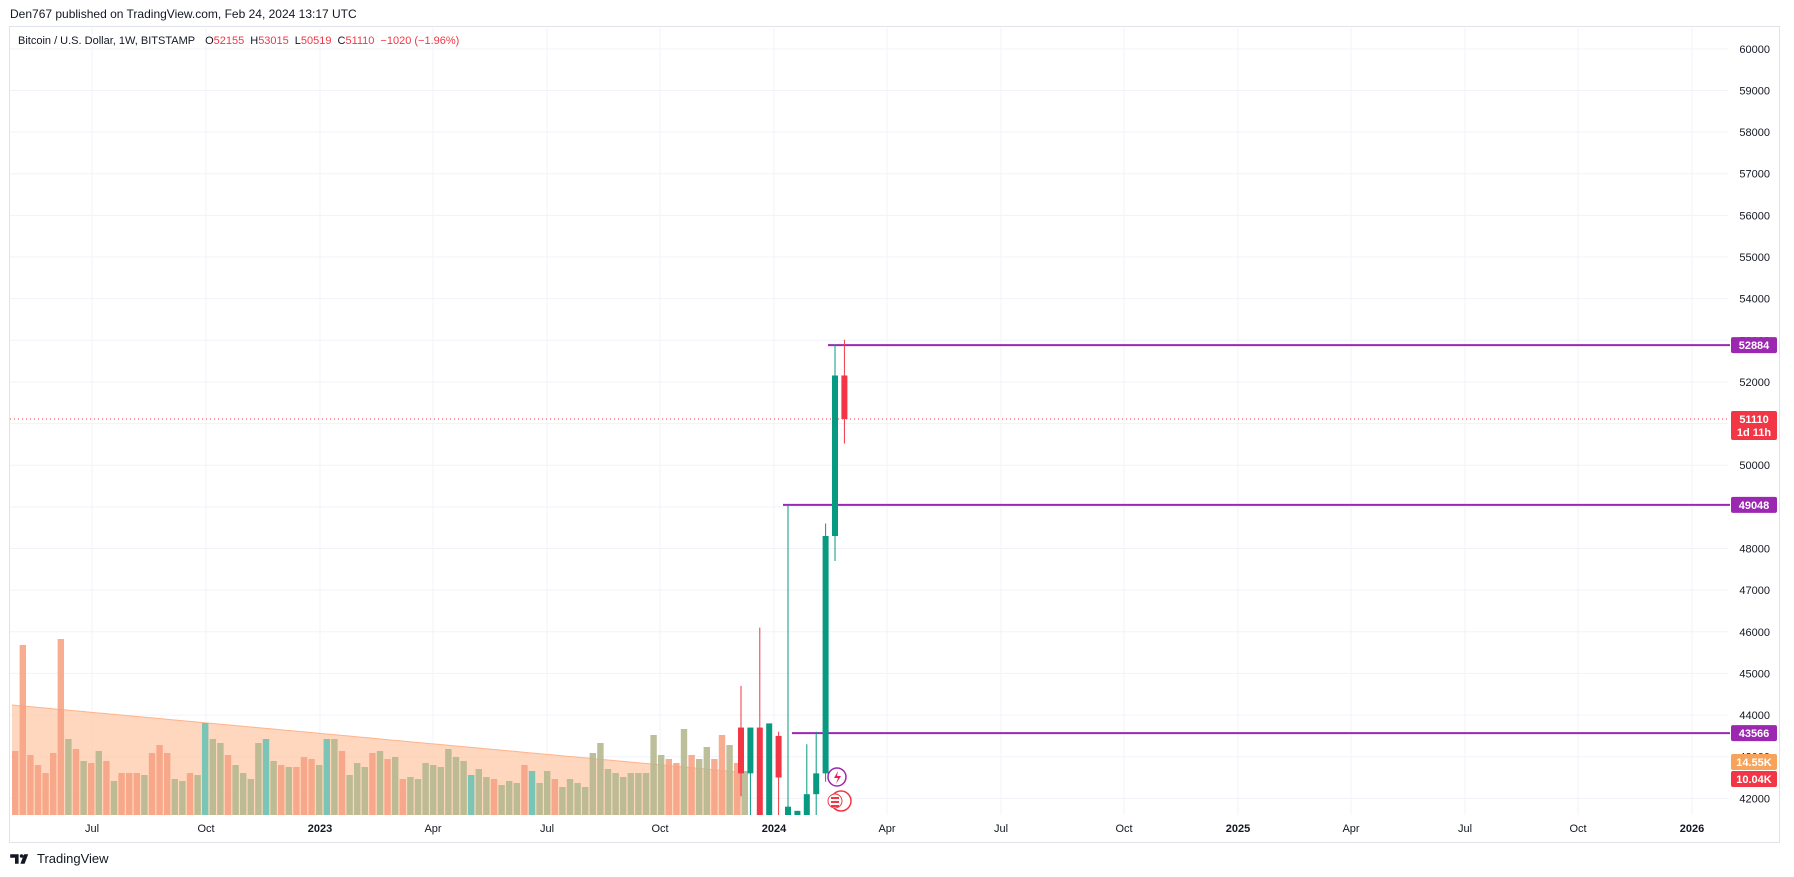 The height and width of the screenshot is (877, 1794). I want to click on price-tick-label: 48000, so click(1754, 550).